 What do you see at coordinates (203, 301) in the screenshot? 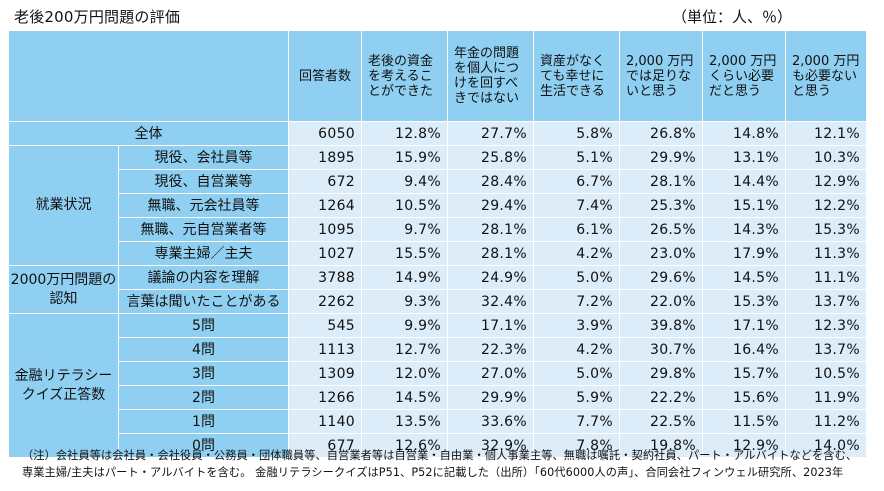
I see `row-label: 言葉は聞いたことがある` at bounding box center [203, 301].